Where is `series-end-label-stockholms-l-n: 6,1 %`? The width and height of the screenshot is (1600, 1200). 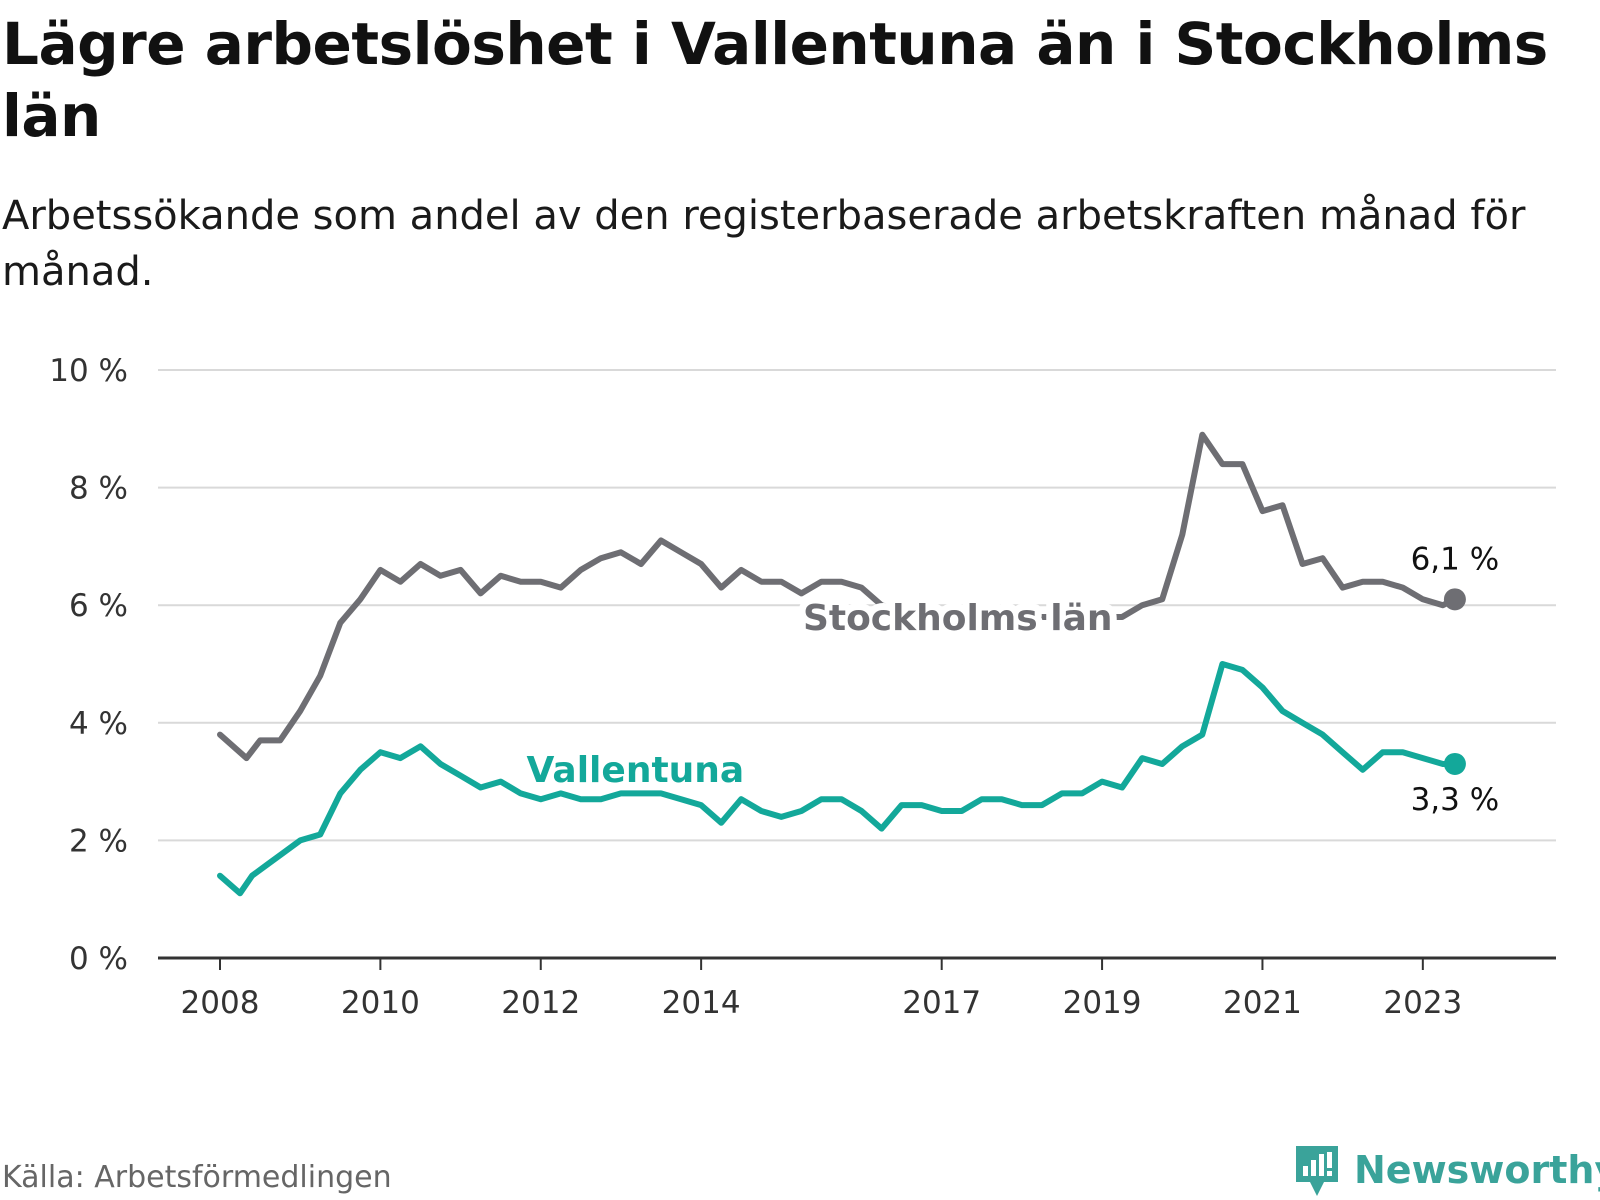
series-end-label-stockholms-l-n: 6,1 % is located at coordinates (1455, 559).